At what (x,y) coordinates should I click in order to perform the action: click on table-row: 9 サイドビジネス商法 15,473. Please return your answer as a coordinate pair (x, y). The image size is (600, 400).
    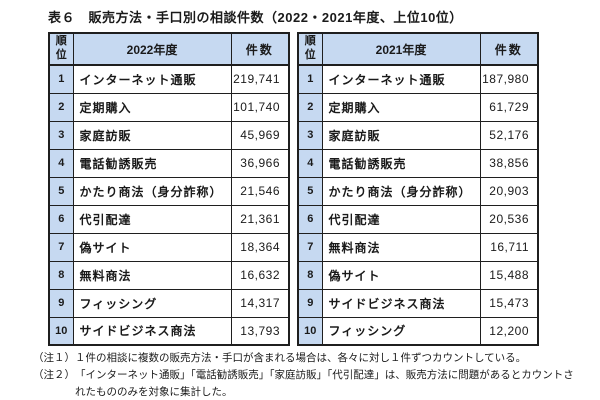
    Looking at the image, I should click on (418, 303).